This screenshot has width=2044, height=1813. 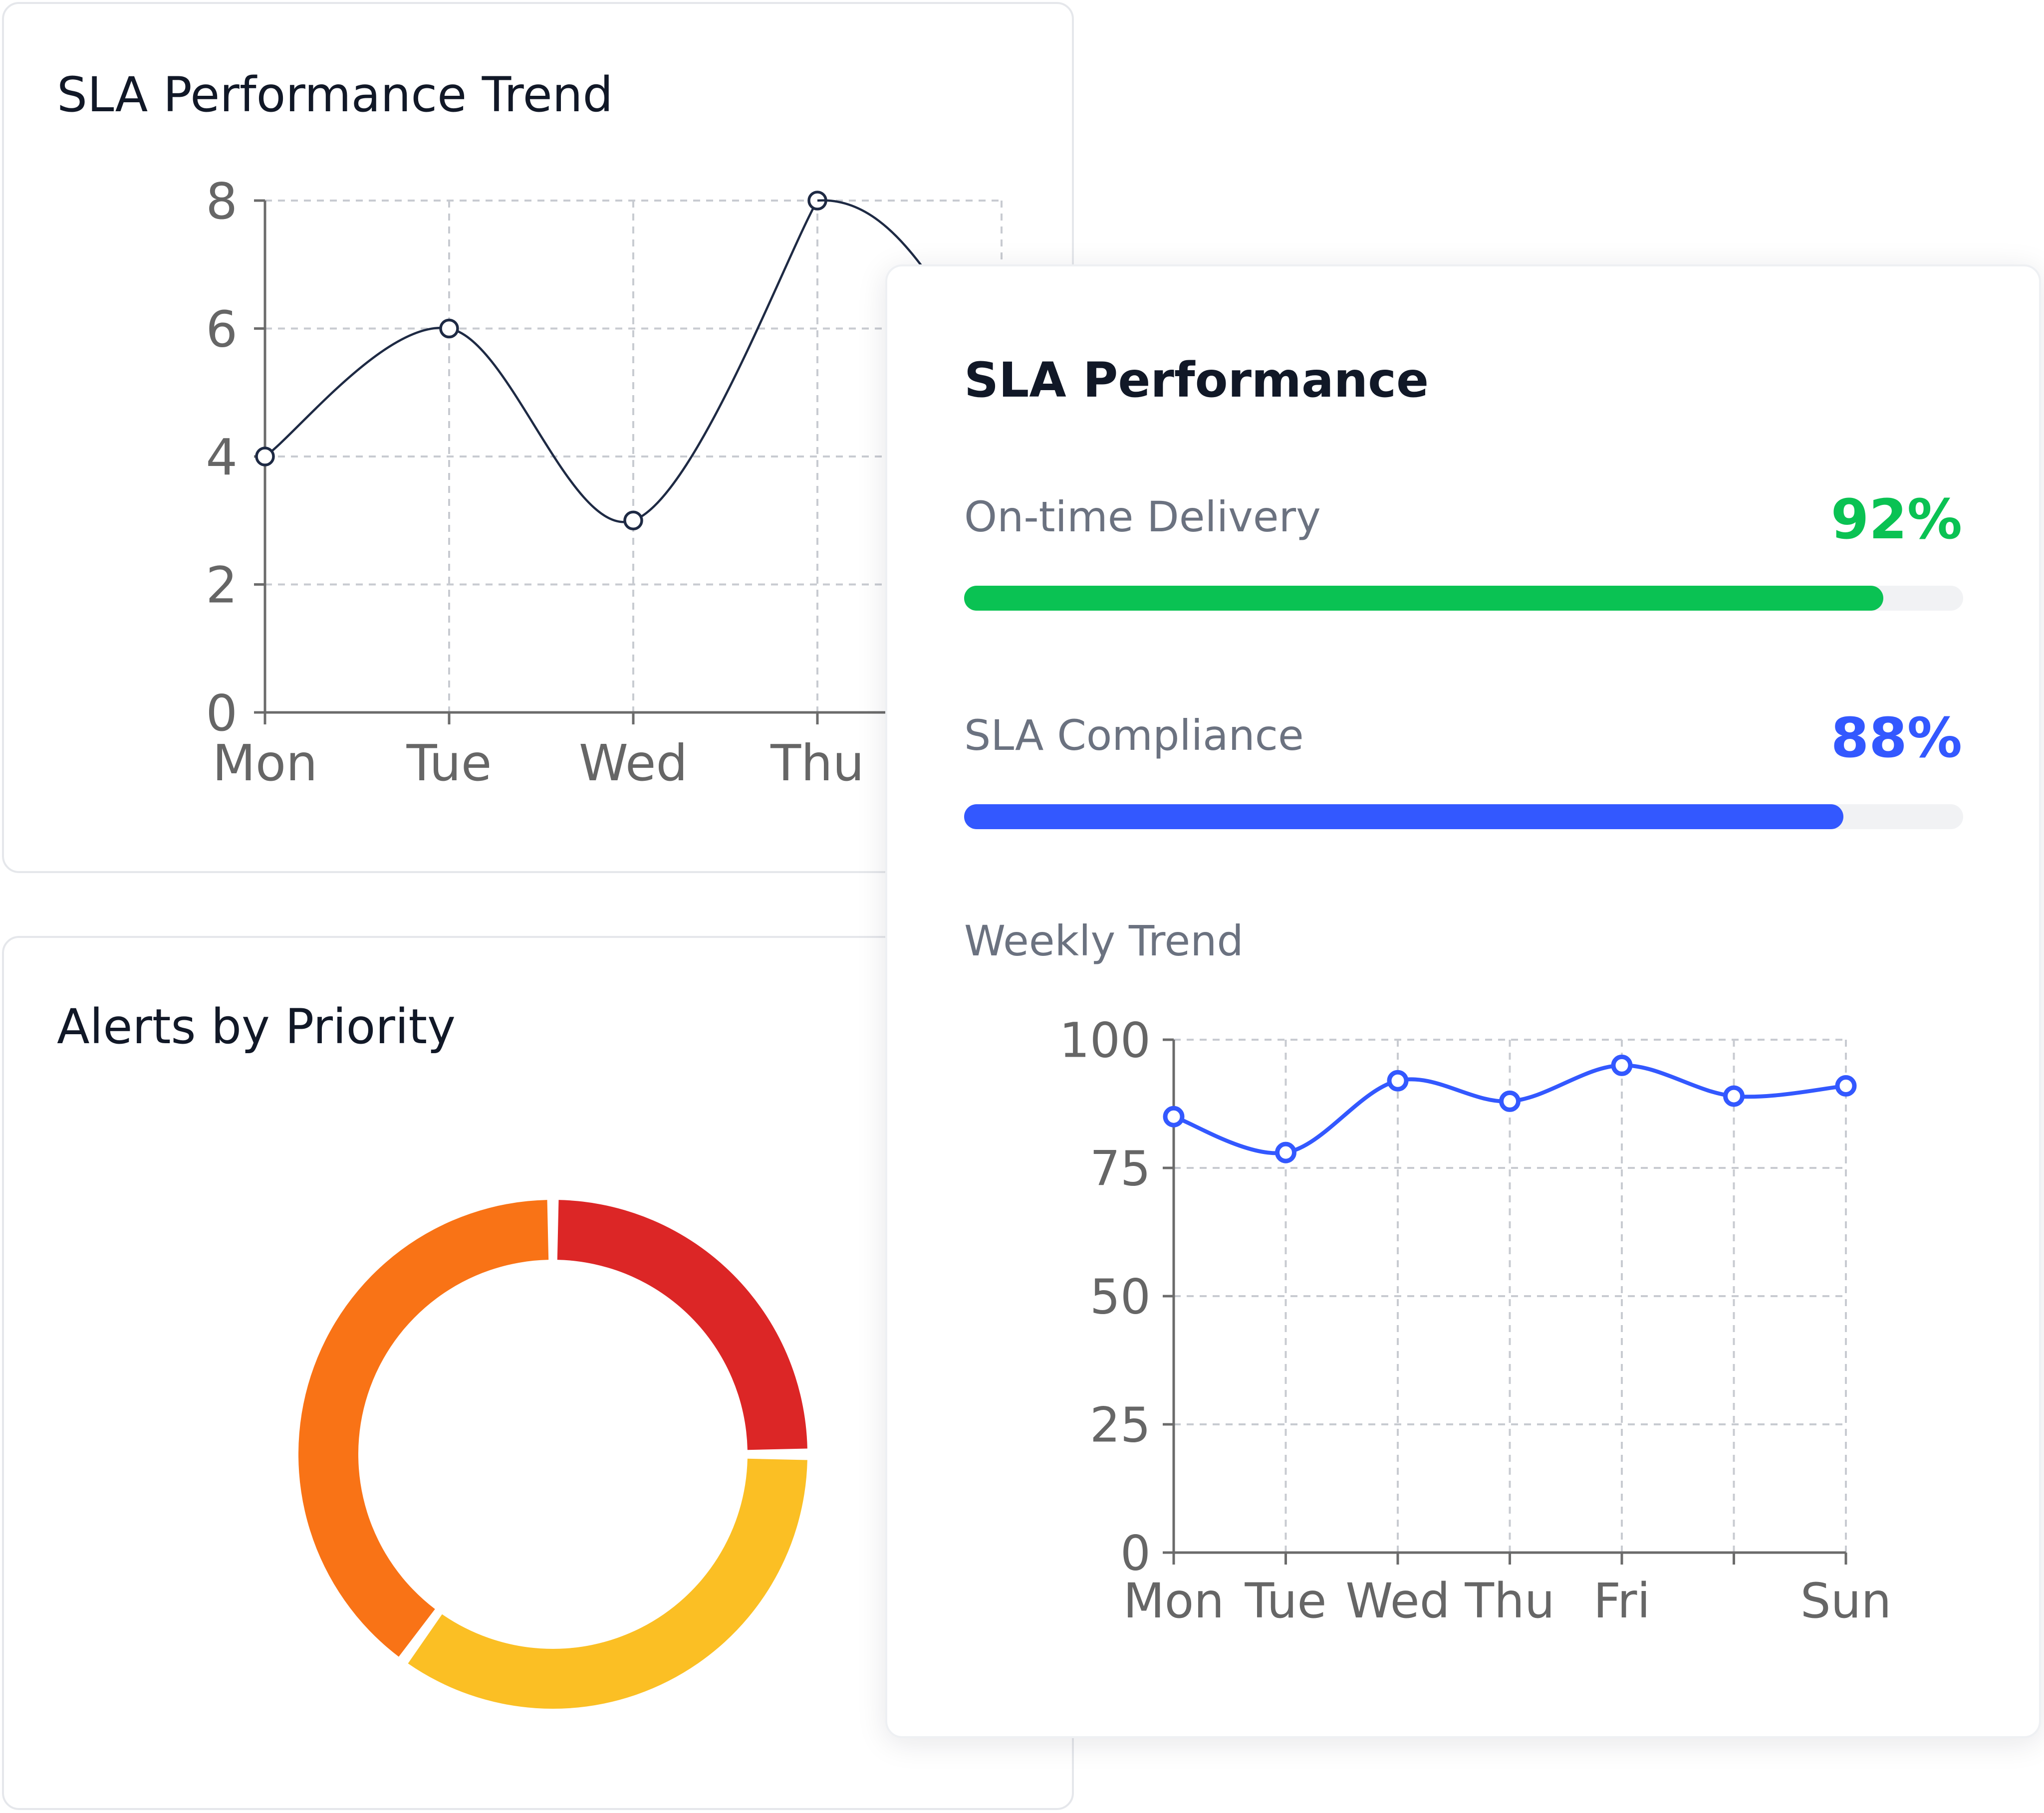 What do you see at coordinates (1509, 1601) in the screenshot?
I see `weekly-xtick-label: Thu` at bounding box center [1509, 1601].